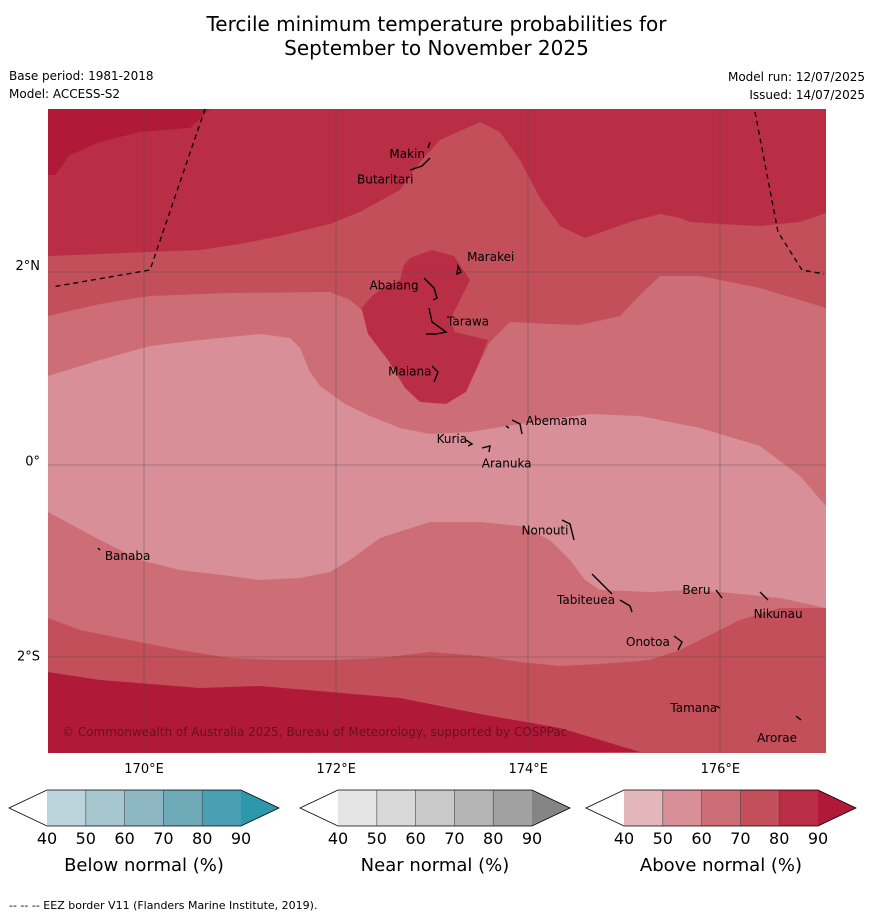  What do you see at coordinates (798, 718) in the screenshot?
I see `island-shape-arorae` at bounding box center [798, 718].